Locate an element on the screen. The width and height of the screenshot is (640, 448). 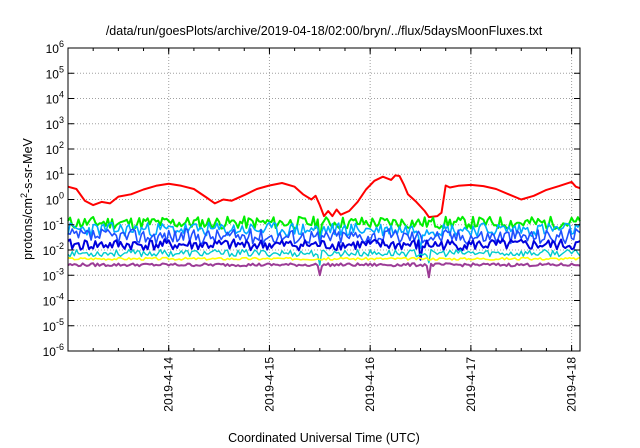
y-tick-label: 10⁻⁵ is located at coordinates (53, 325).